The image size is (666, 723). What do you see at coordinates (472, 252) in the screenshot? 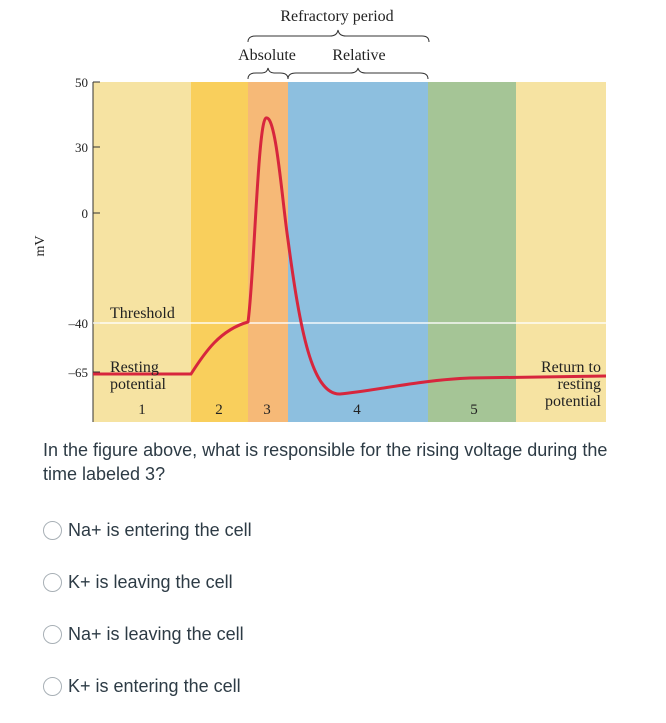
I see `phase-5-band` at bounding box center [472, 252].